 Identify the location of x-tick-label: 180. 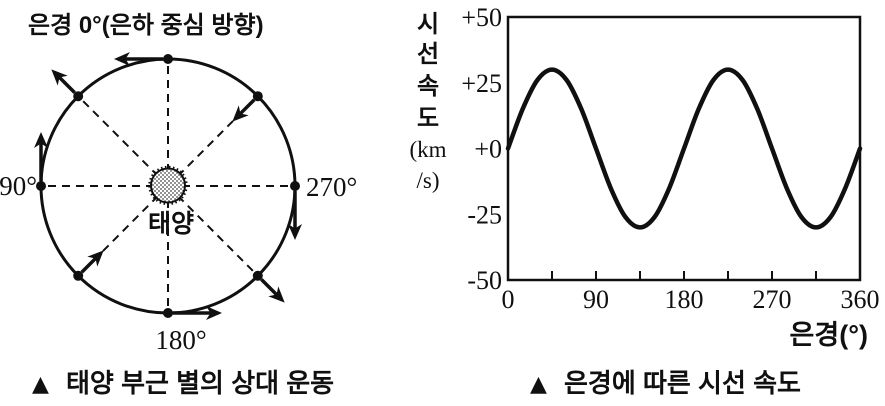
(684, 299).